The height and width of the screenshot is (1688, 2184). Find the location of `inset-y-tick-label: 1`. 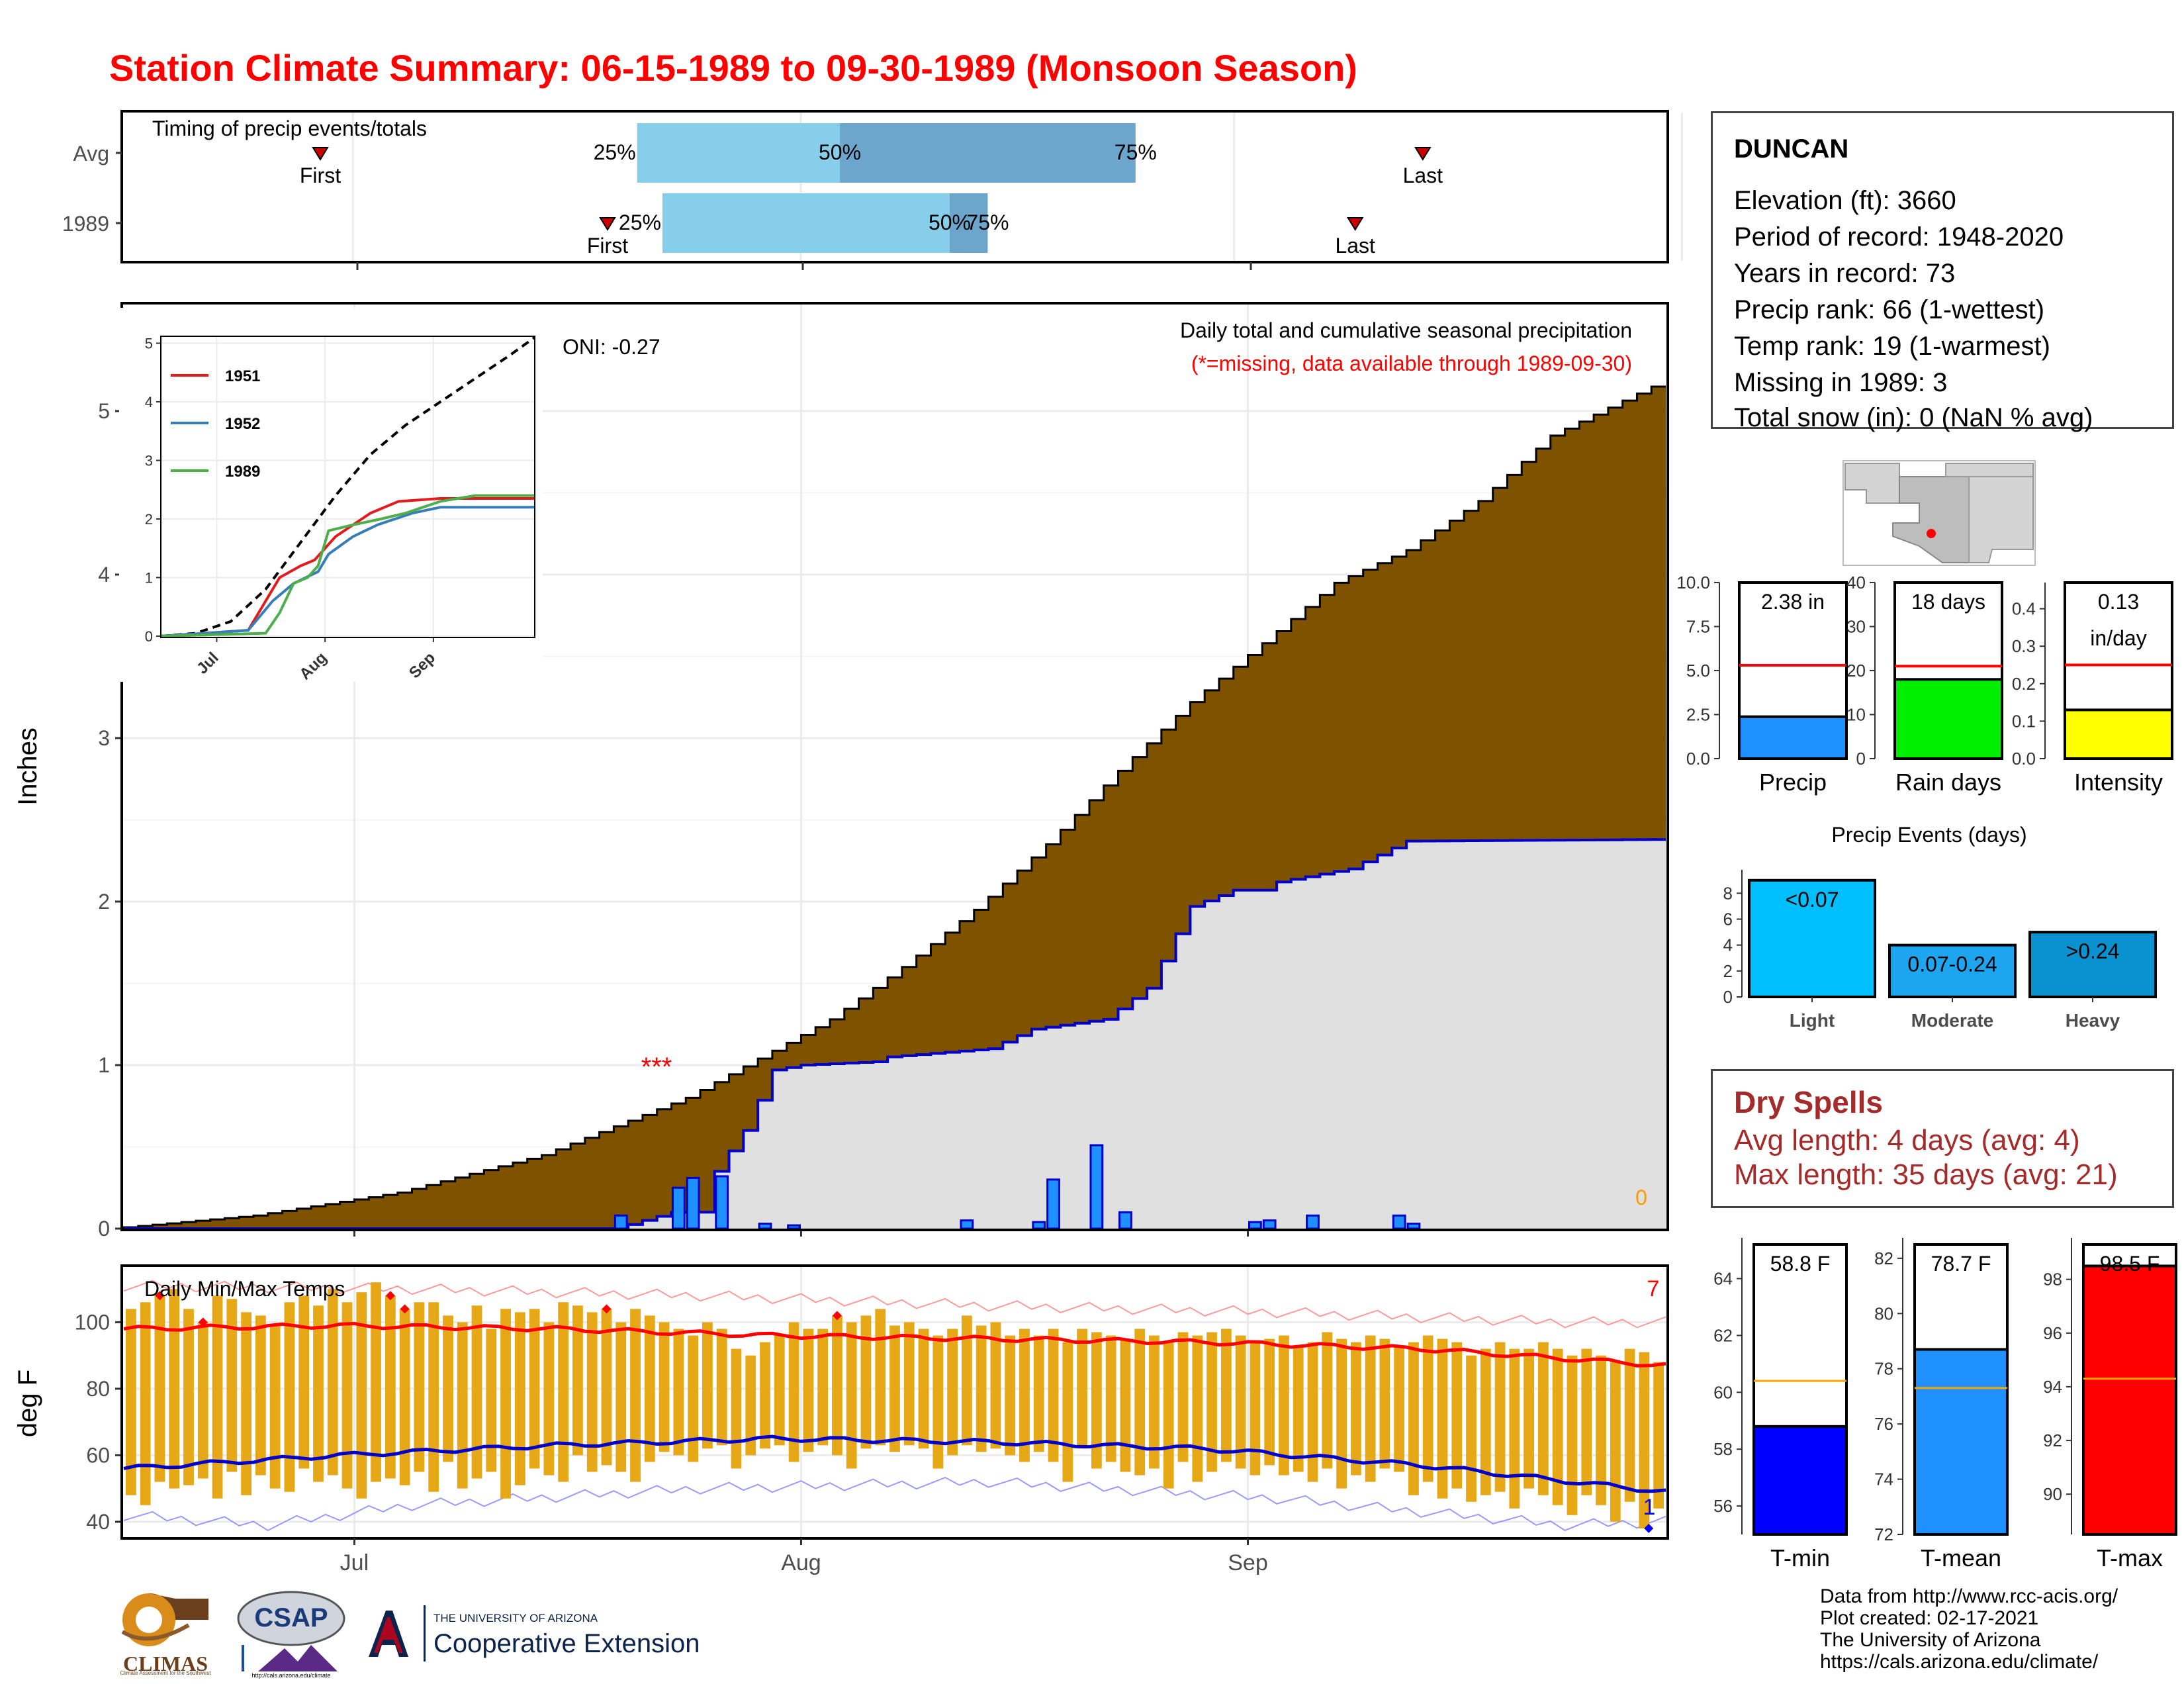

inset-y-tick-label: 1 is located at coordinates (149, 578).